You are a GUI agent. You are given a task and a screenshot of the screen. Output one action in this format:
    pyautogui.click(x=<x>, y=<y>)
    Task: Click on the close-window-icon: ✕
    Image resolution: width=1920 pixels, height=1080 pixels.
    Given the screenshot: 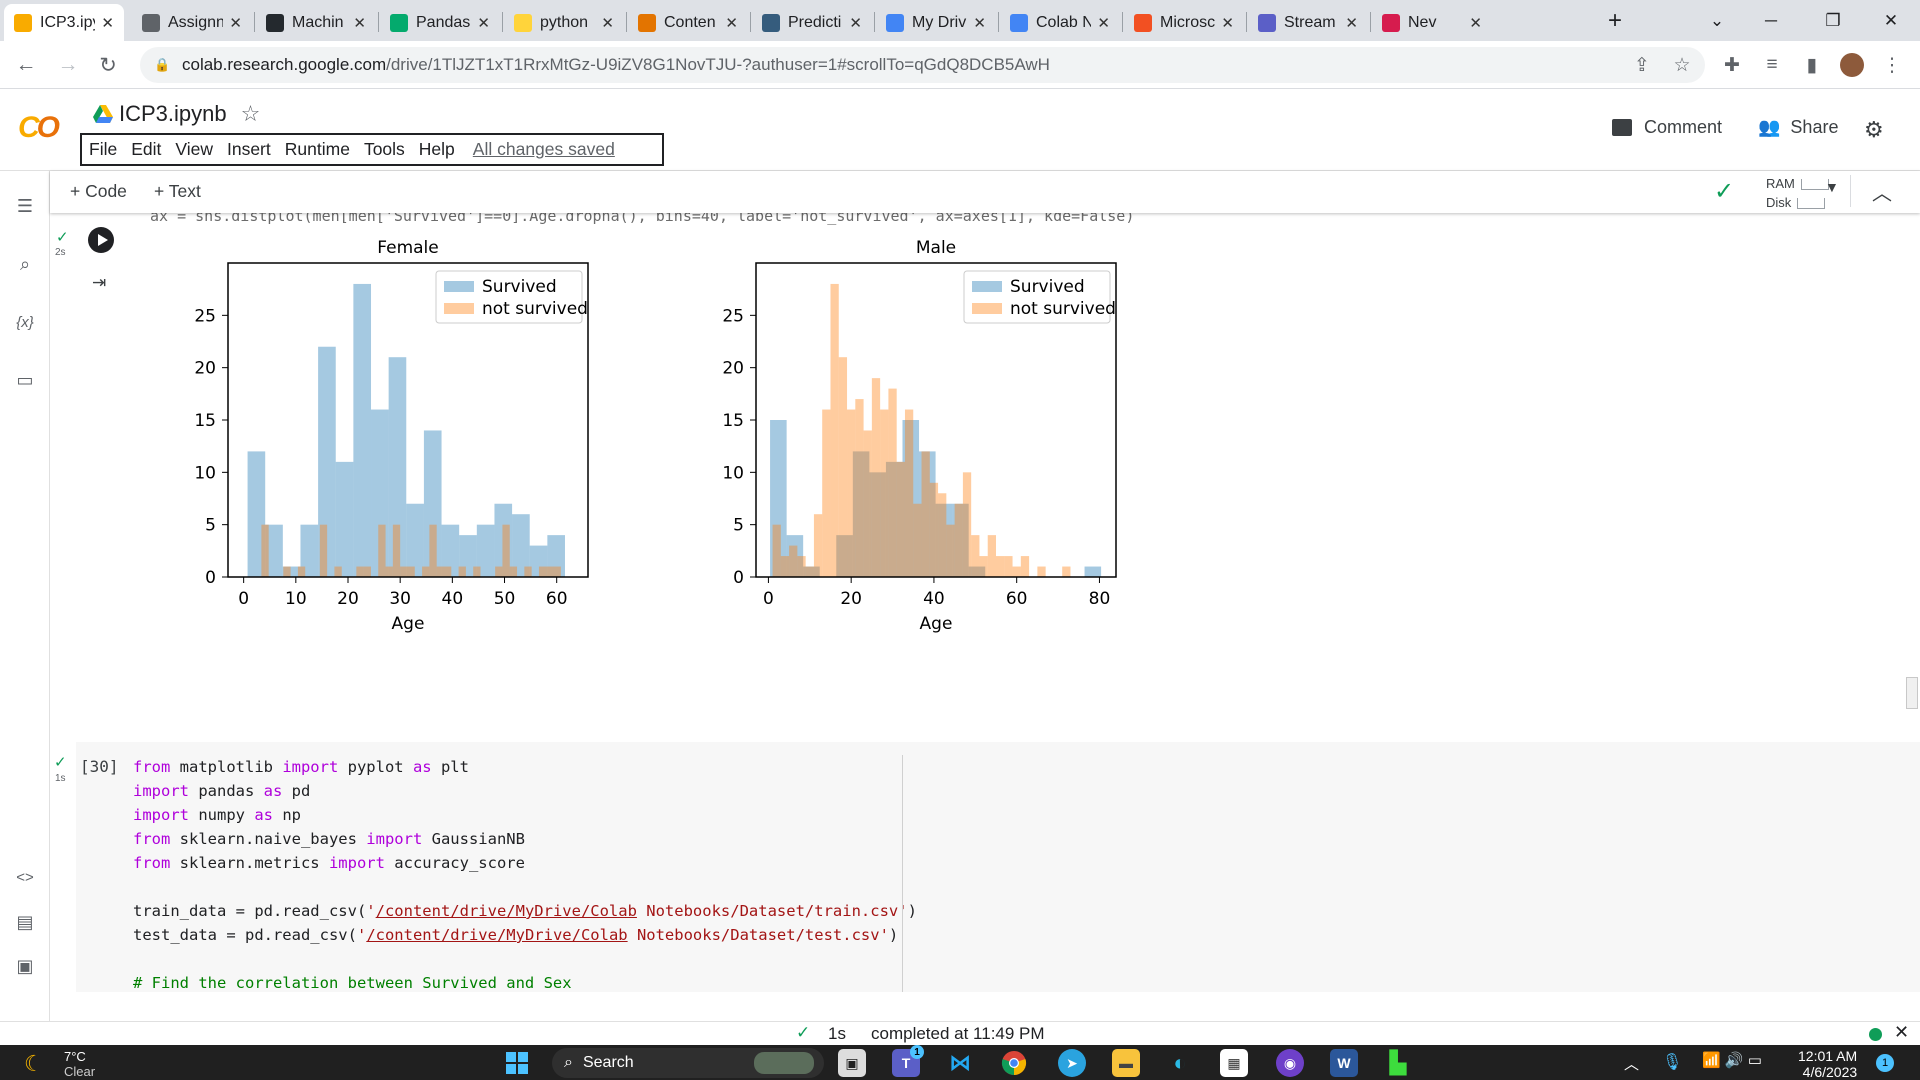 What is the action you would take?
    pyautogui.click(x=1891, y=20)
    